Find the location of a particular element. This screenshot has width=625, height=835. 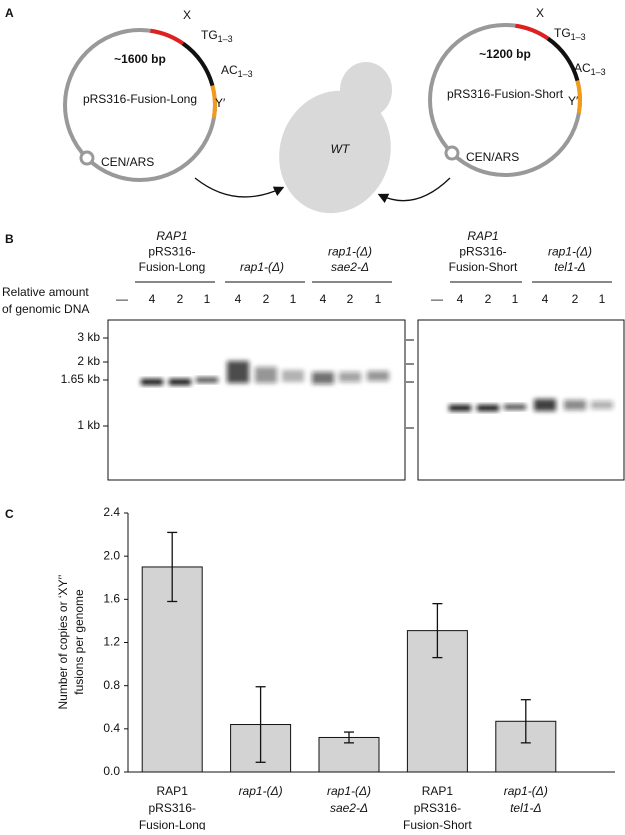

marker-label: 3 kb is located at coordinates (88, 337).